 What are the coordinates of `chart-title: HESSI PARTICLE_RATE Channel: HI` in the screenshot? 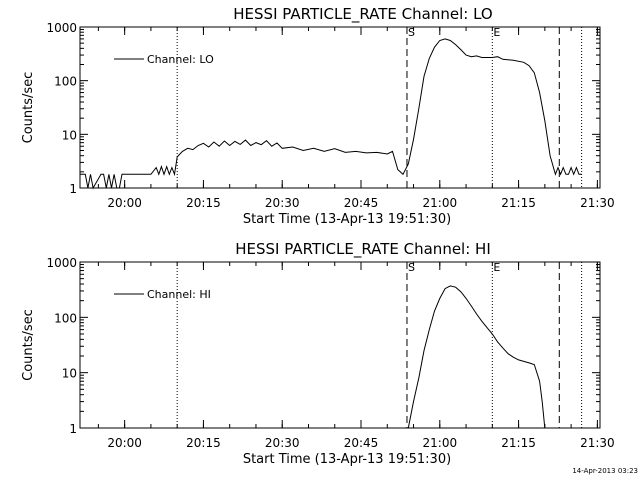 It's located at (363, 249).